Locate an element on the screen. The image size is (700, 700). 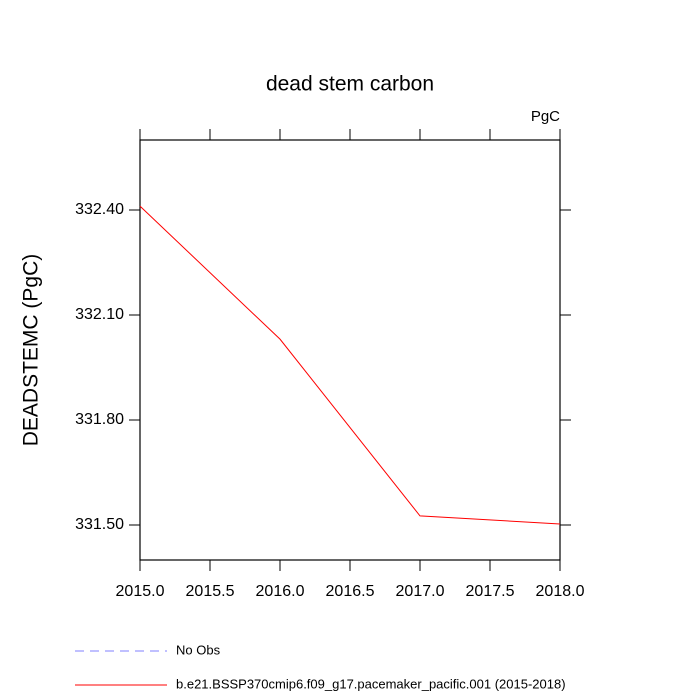
units-label: PgC is located at coordinates (545, 116).